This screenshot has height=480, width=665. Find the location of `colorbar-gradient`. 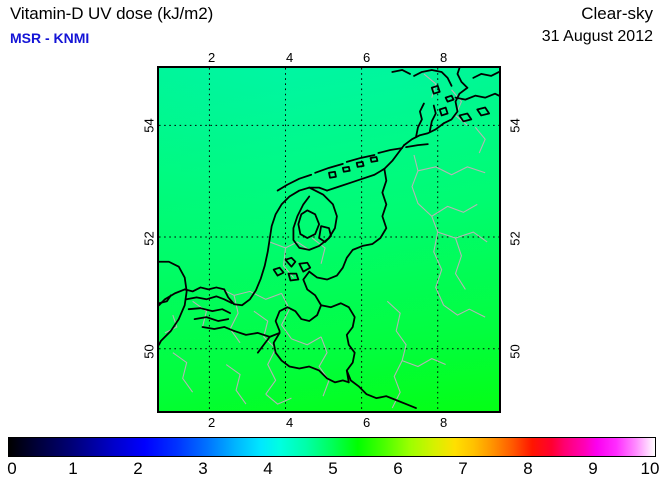

colorbar-gradient is located at coordinates (332, 447).